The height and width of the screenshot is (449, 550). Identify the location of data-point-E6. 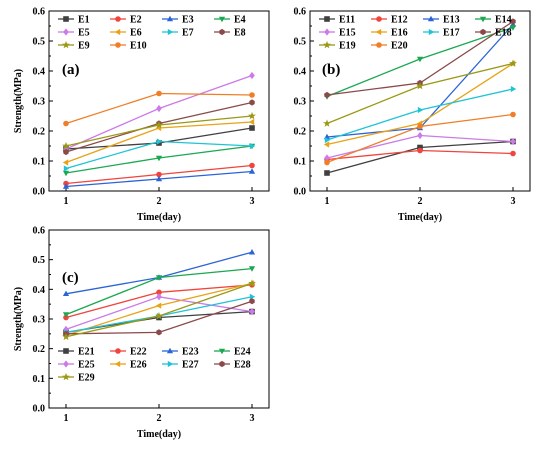
(251, 122).